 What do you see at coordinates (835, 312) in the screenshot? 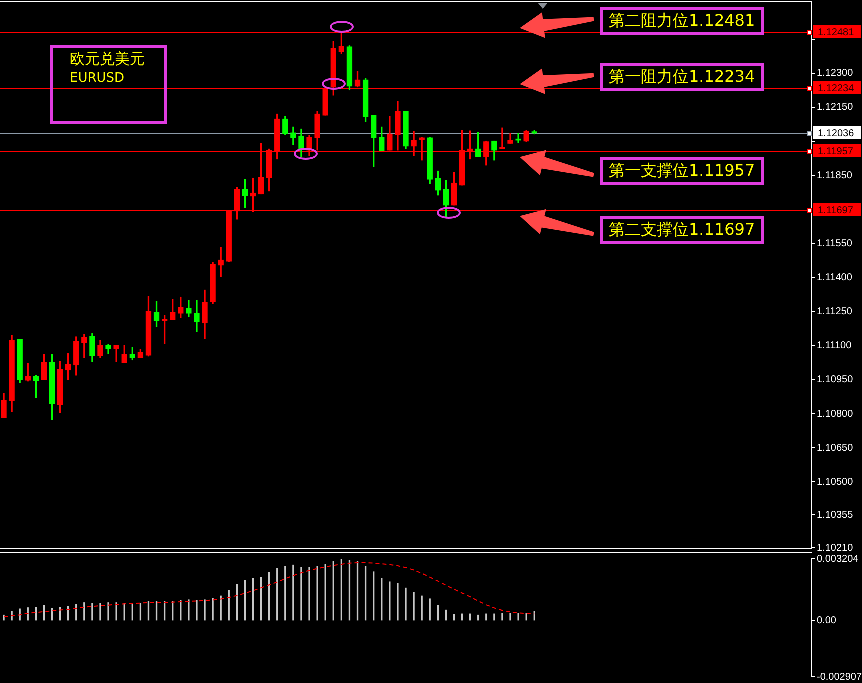
I see `y-tick-label: 1.11250` at bounding box center [835, 312].